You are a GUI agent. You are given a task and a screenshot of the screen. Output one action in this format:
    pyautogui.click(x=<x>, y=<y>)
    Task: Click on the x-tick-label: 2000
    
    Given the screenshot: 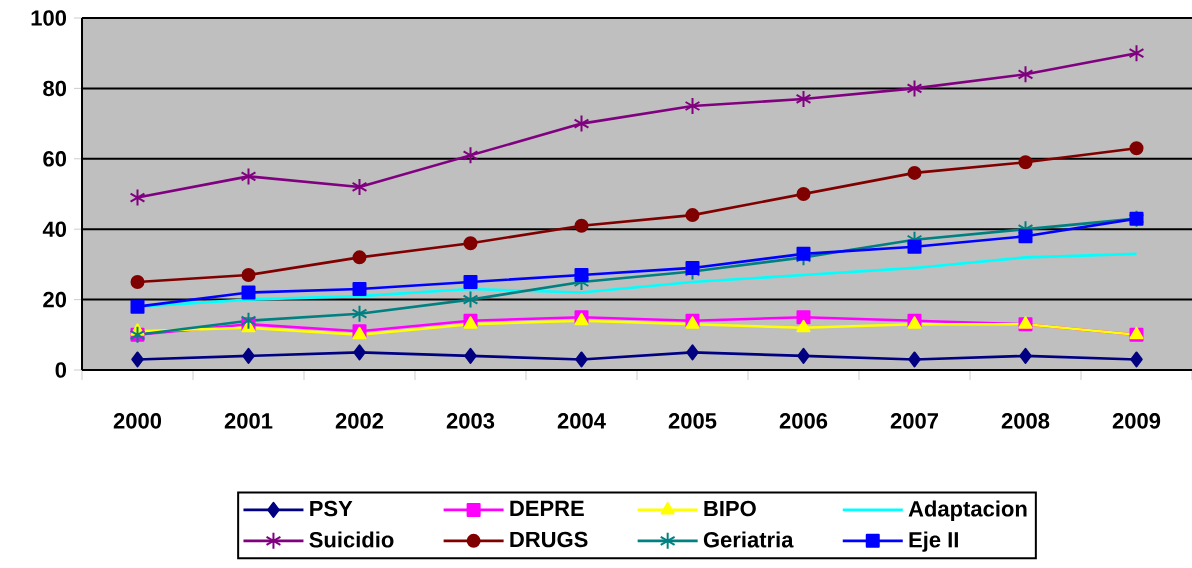 What is the action you would take?
    pyautogui.click(x=137, y=421)
    